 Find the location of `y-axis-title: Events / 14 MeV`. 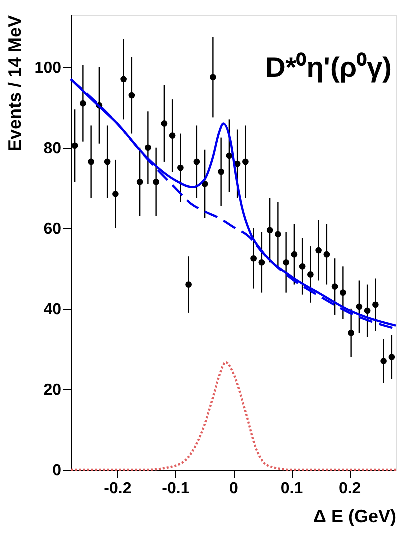

y-axis-title: Events / 14 MeV is located at coordinates (14, 84).